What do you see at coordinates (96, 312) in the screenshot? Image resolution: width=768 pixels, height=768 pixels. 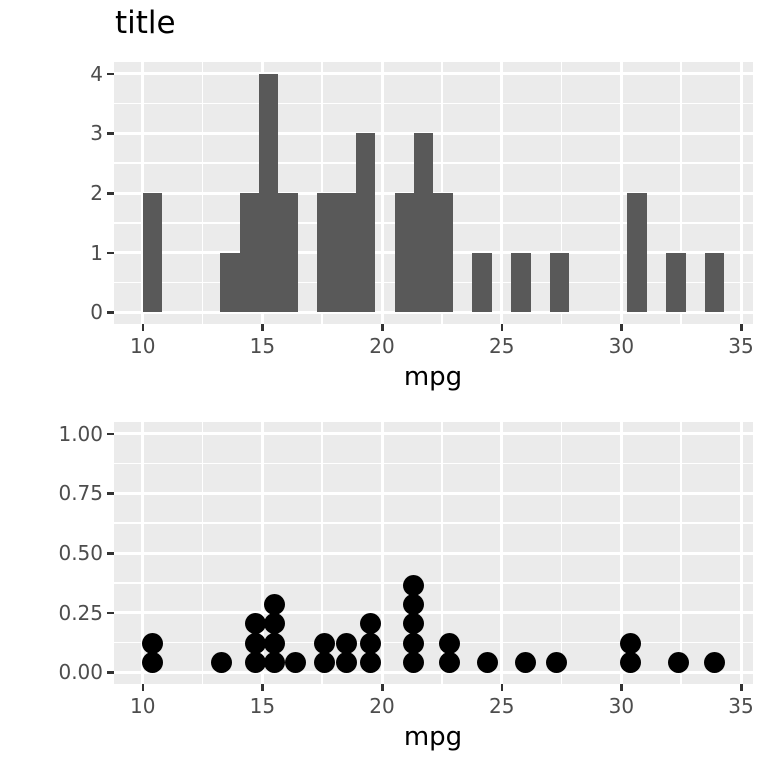 I see `y-tick-label: 0` at bounding box center [96, 312].